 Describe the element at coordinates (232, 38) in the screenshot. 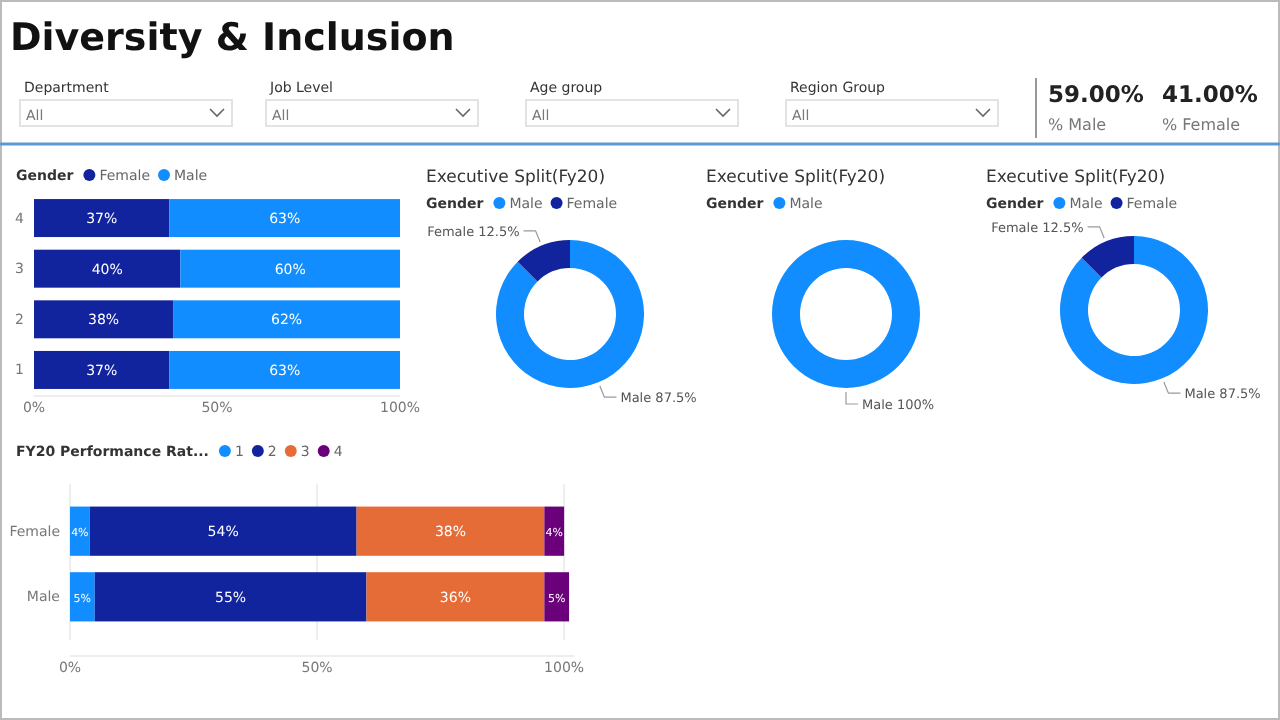

I see `text: Diversity & Inclusion` at that location.